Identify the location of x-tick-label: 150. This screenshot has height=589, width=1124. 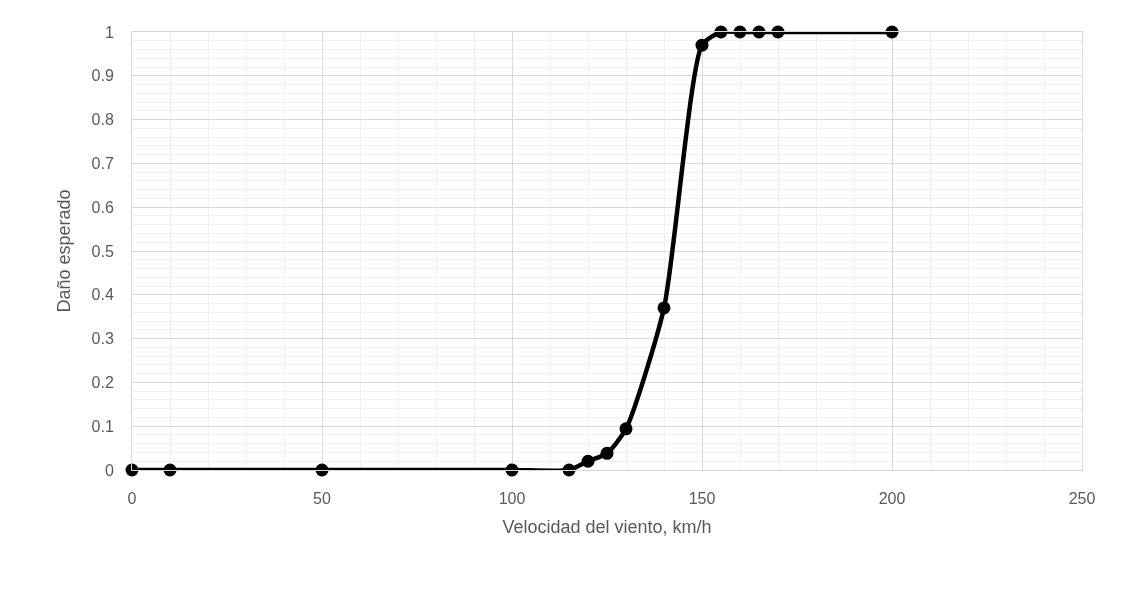
(702, 499).